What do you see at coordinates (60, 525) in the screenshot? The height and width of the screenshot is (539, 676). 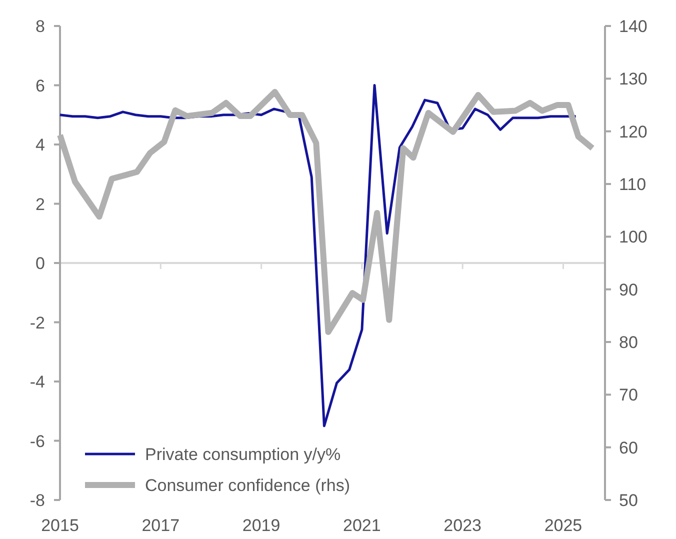 I see `x-tick-label: 2015` at bounding box center [60, 525].